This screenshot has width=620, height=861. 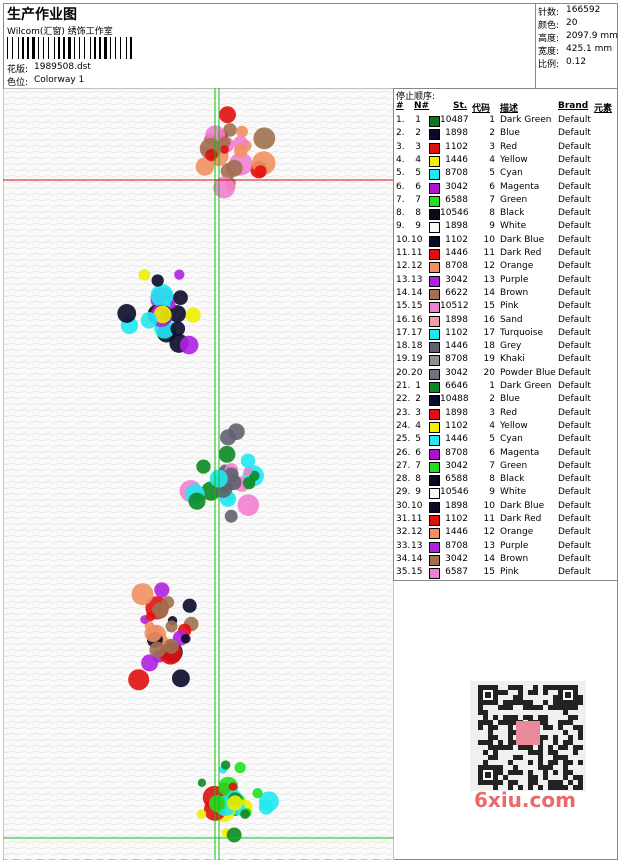 I want to click on description: White, so click(x=513, y=492).